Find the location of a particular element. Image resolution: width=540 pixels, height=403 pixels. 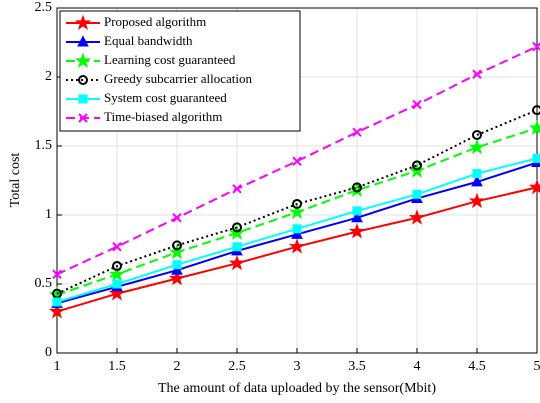

legend-label: System cost guaranteed is located at coordinates (165, 97).